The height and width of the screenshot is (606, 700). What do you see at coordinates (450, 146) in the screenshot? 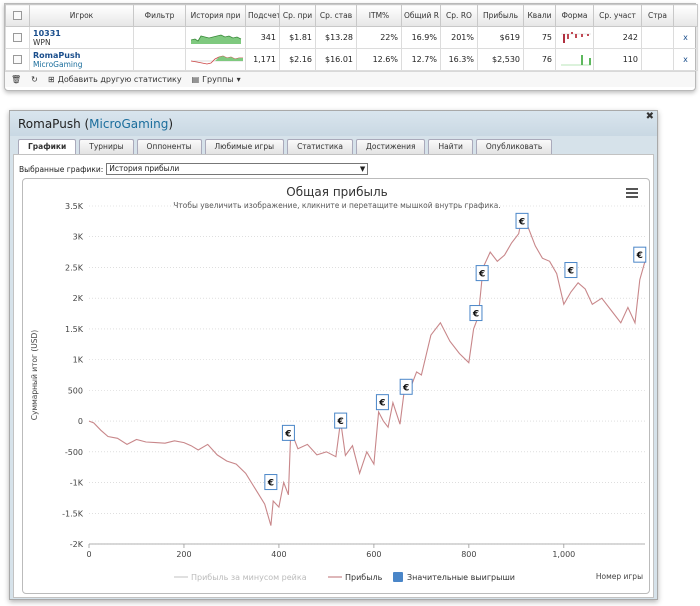
I see `tab-find: Найти` at bounding box center [450, 146].